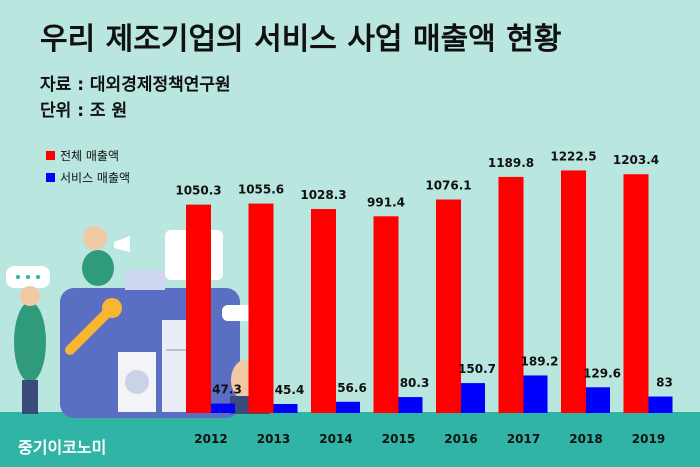 The width and height of the screenshot is (700, 467). What do you see at coordinates (323, 195) in the screenshot?
I see `value-label-total-2014: 1028.3` at bounding box center [323, 195].